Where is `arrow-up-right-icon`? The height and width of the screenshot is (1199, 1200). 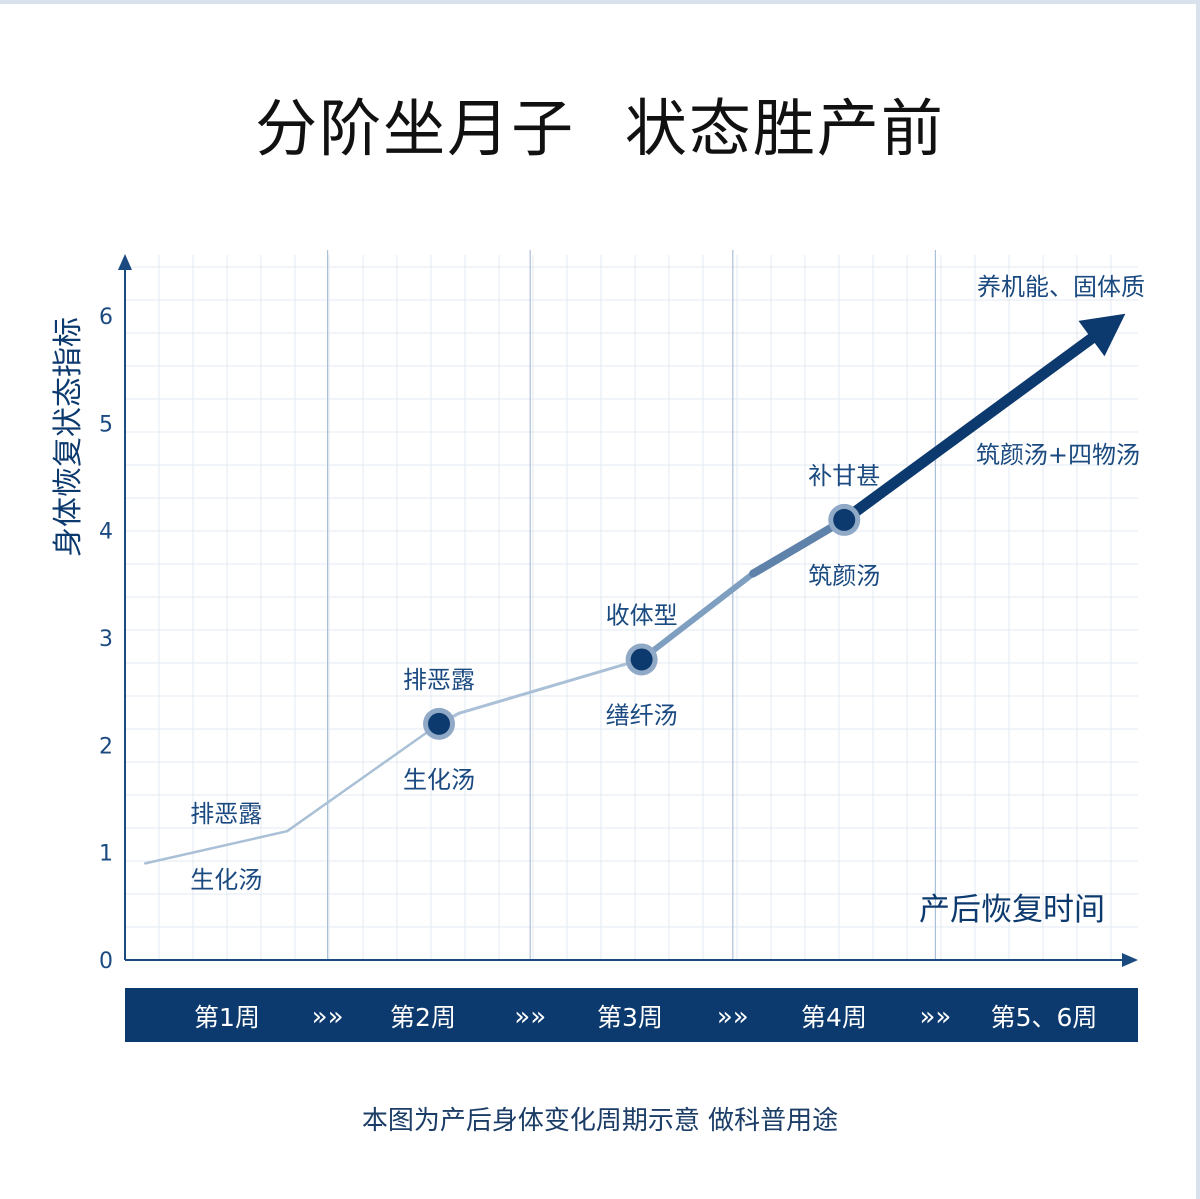
arrow-up-right-icon is located at coordinates (1102, 335).